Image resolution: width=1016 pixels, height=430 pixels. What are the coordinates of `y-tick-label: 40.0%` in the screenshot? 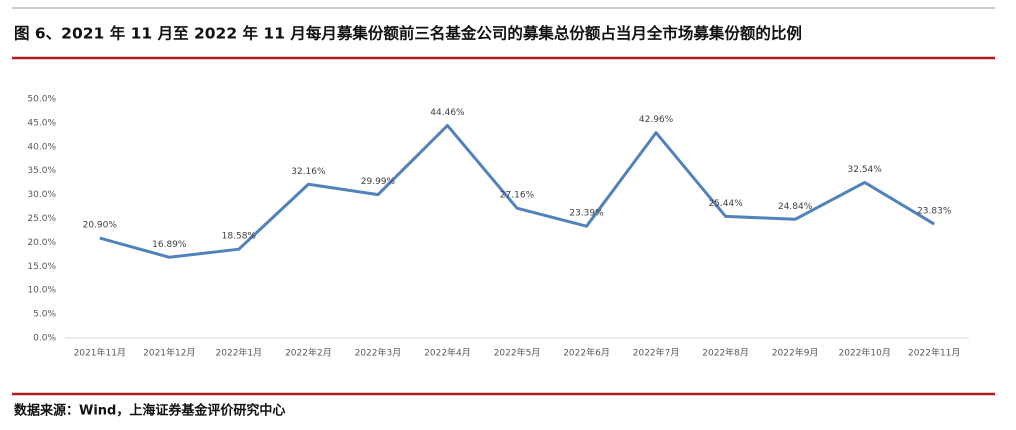 It's located at (41, 147).